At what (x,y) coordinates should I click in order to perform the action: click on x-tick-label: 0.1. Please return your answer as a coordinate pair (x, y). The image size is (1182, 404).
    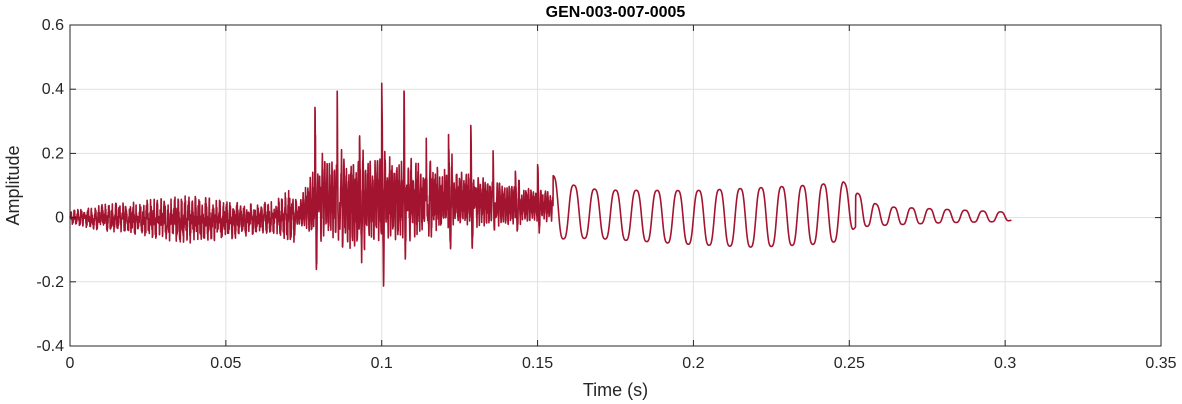
    Looking at the image, I should click on (382, 363).